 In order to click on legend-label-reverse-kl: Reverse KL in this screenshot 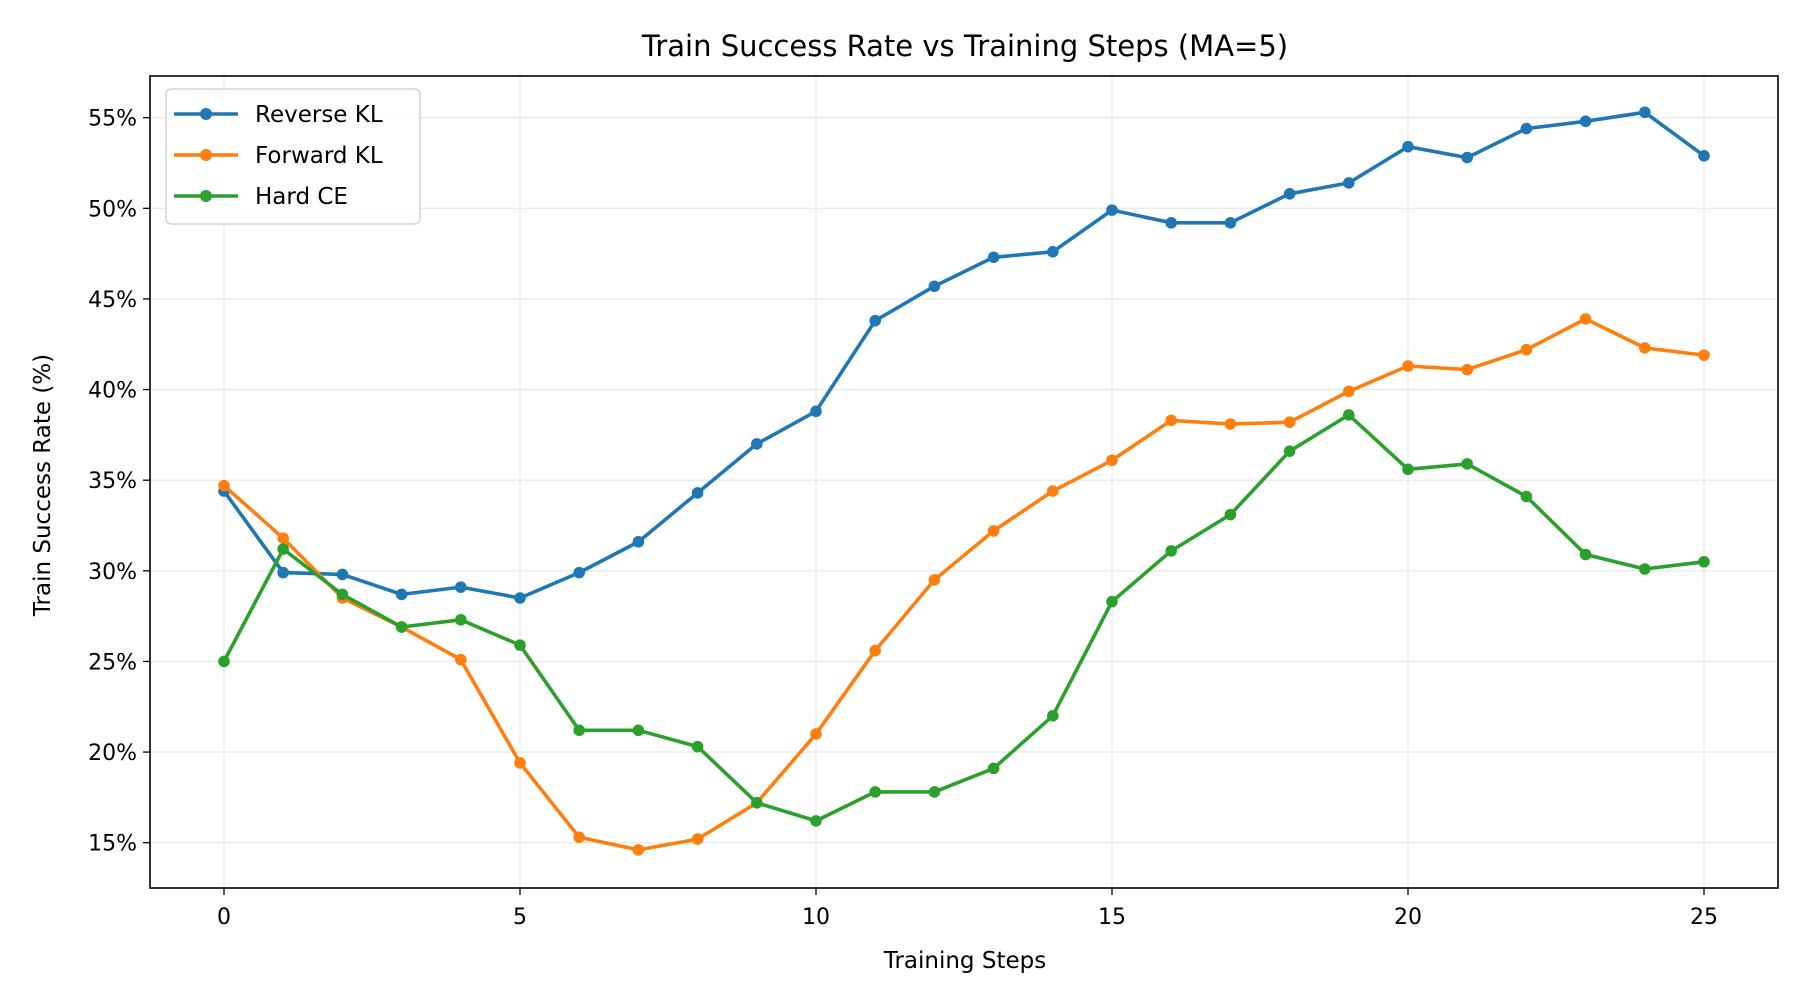, I will do `click(319, 115)`.